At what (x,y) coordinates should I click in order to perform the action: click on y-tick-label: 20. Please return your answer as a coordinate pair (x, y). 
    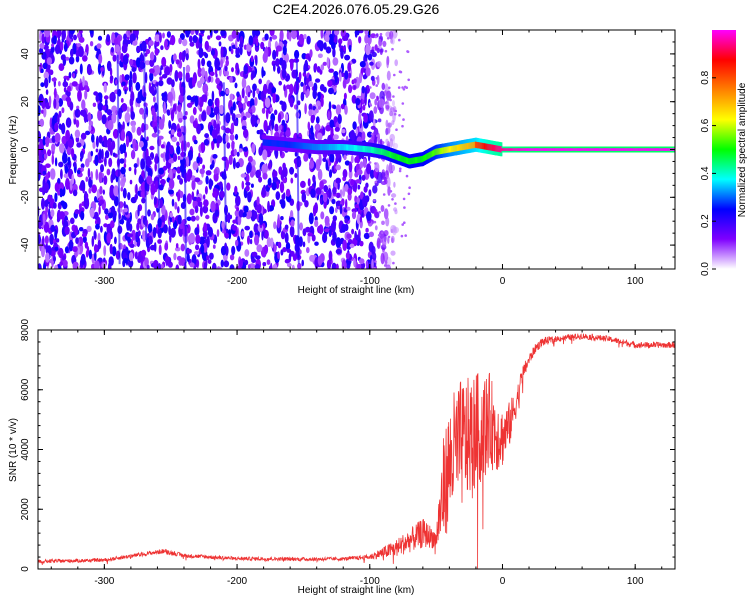
    Looking at the image, I should click on (25, 102).